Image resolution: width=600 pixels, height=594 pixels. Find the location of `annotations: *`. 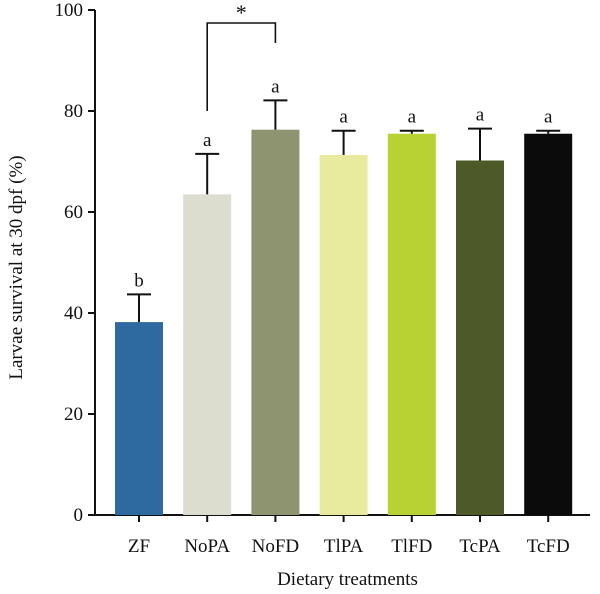

annotations: * is located at coordinates (241, 55).